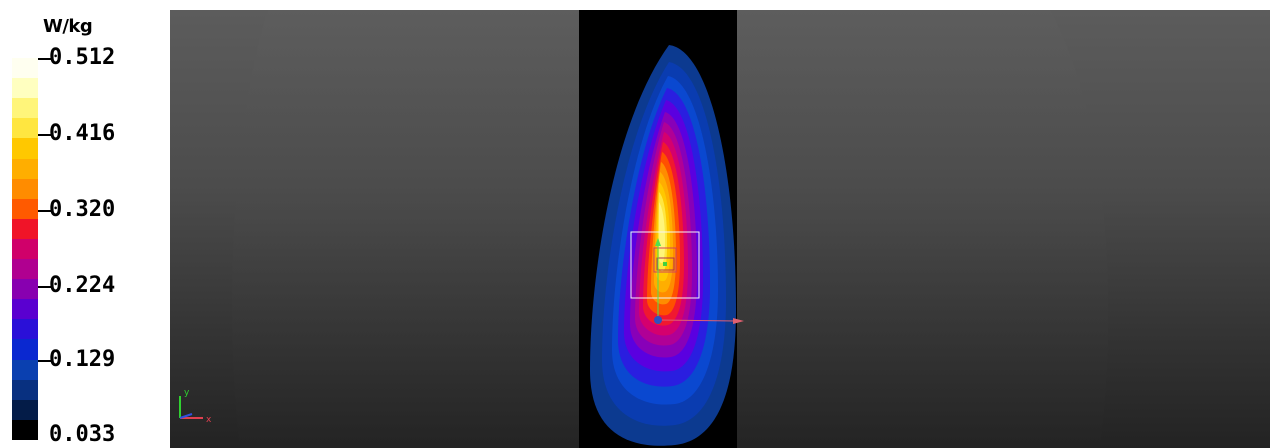 The image size is (1270, 448). Describe the element at coordinates (82, 434) in the screenshot. I see `colorbar-tick-label: 0.033` at that location.